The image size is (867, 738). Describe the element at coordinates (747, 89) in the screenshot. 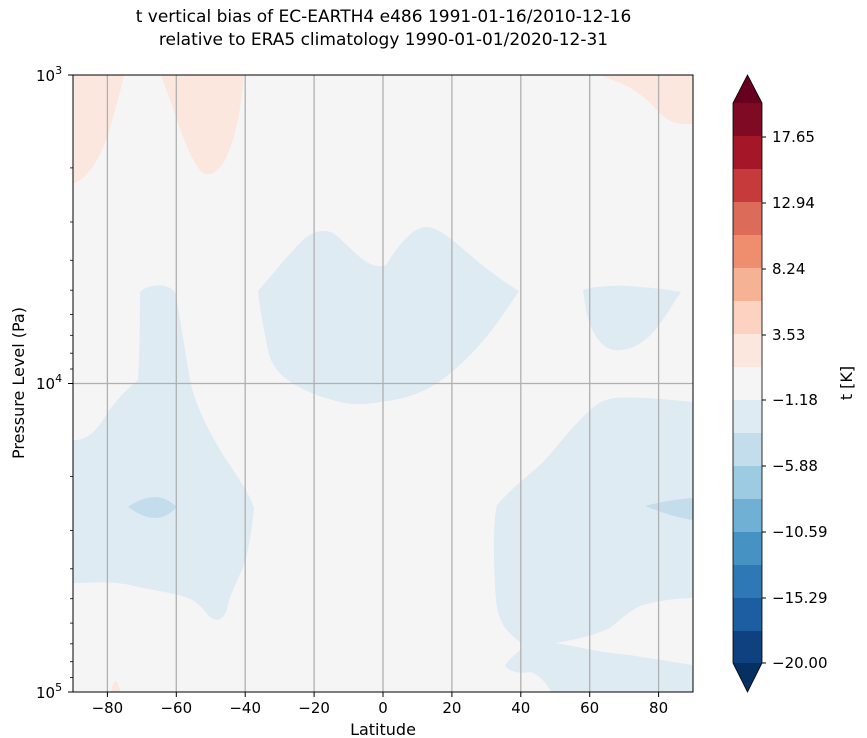

I see `colorbar-over-arrow` at that location.